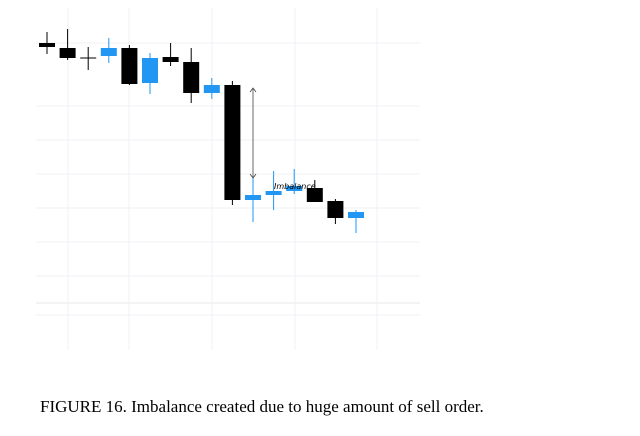 The image size is (640, 436). I want to click on imbalance-arrow-head-down, so click(253, 176).